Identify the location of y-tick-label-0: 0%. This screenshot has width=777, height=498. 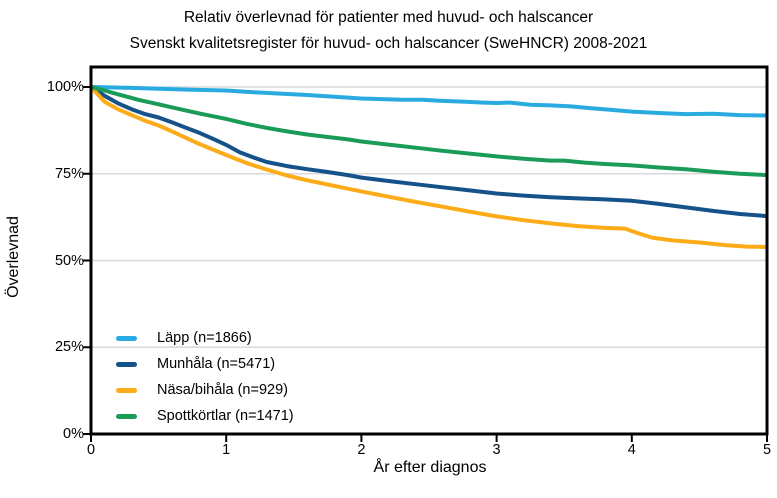
(73, 434).